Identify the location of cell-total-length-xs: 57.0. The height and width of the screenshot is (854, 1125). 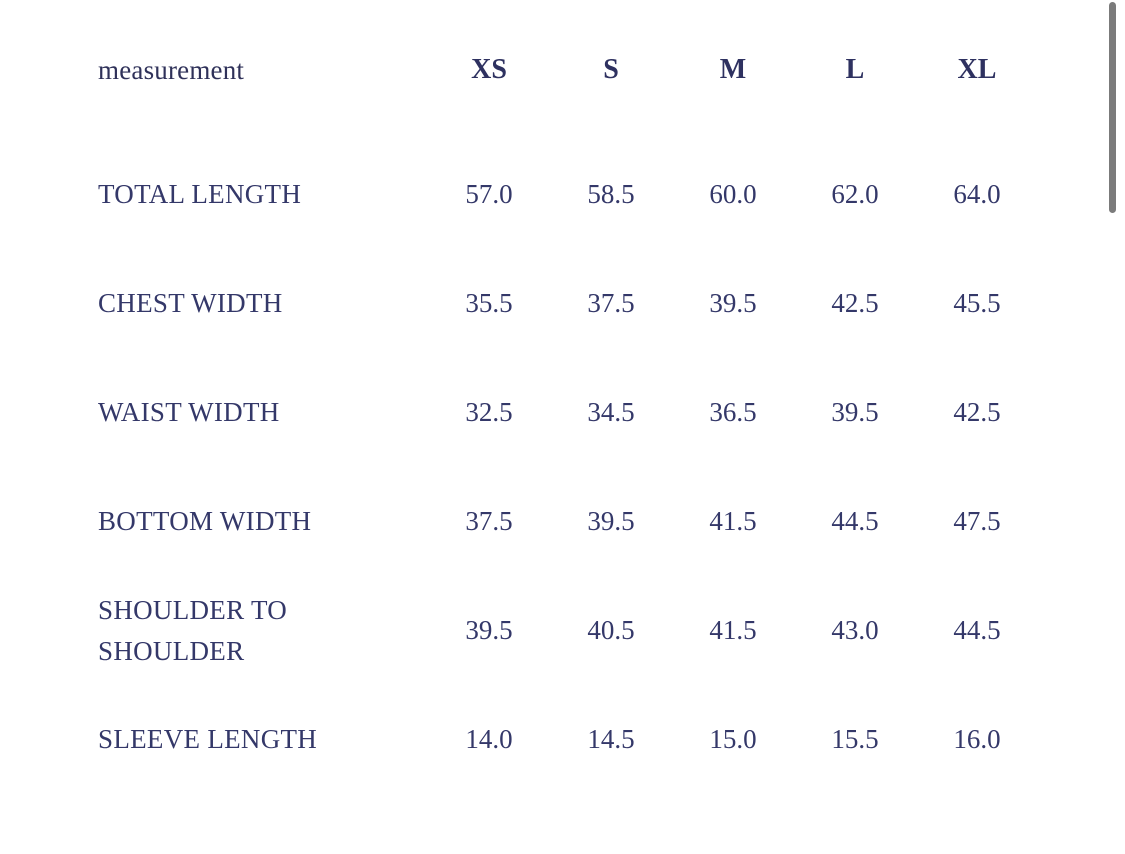
(489, 194).